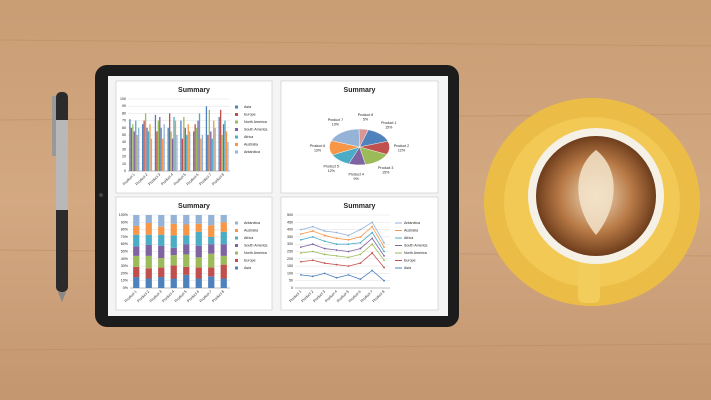 This screenshot has height=400, width=711. Describe the element at coordinates (411, 230) in the screenshot. I see `legend-label: Australia` at that location.